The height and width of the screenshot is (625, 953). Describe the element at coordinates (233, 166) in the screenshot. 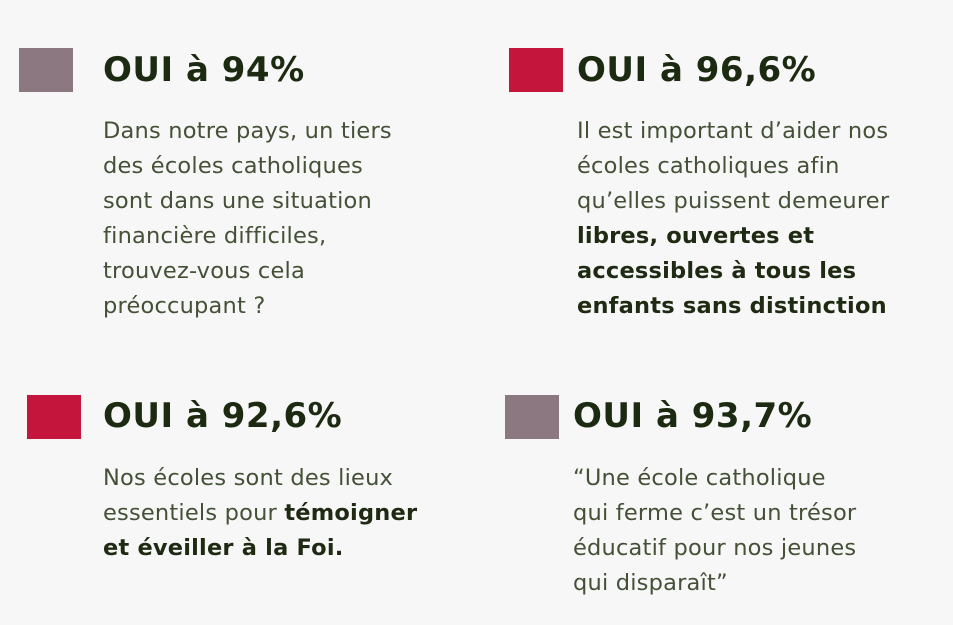

I see `text-line: des écoles catholiques` at that location.